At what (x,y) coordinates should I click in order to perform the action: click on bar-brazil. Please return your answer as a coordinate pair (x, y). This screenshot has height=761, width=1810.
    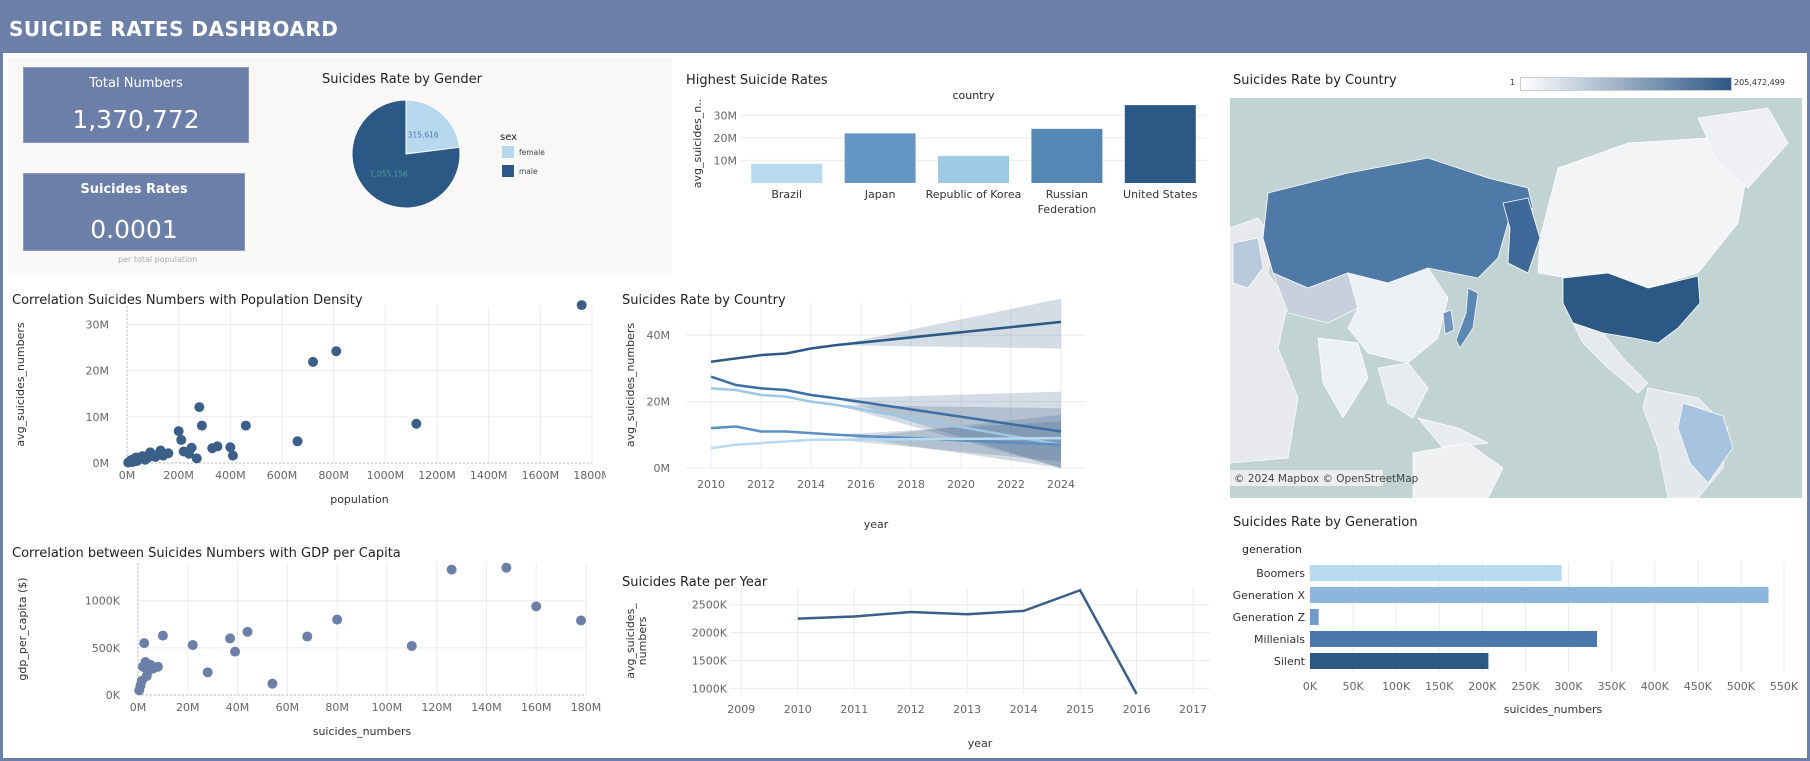
    Looking at the image, I should click on (787, 173).